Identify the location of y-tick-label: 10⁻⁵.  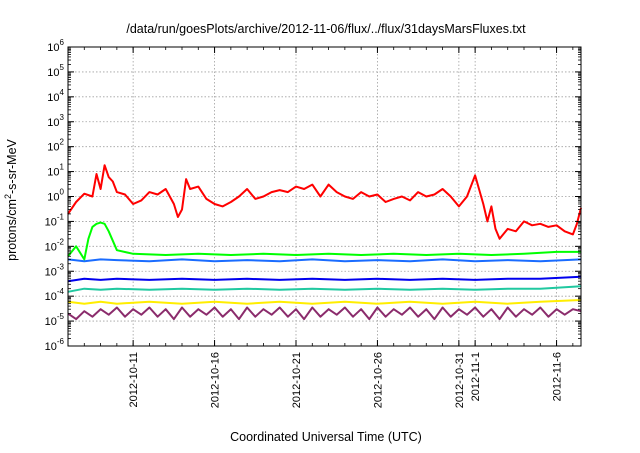
(55, 320).